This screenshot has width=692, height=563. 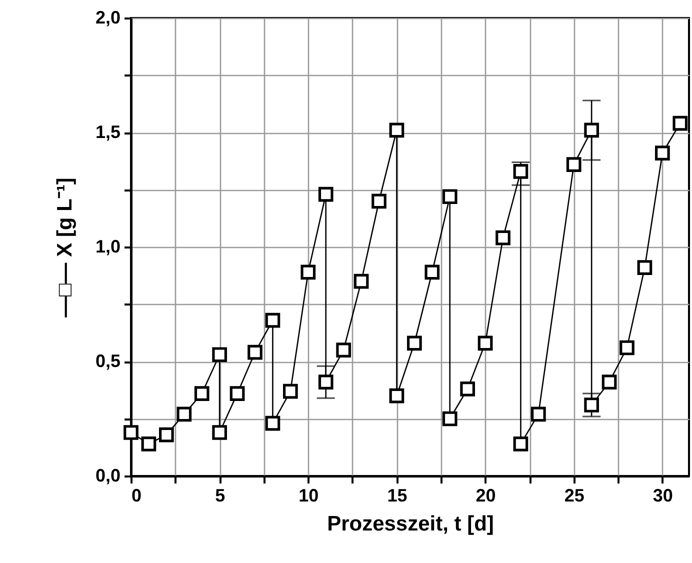 I want to click on y-tick-label: 1,0, so click(x=107, y=246).